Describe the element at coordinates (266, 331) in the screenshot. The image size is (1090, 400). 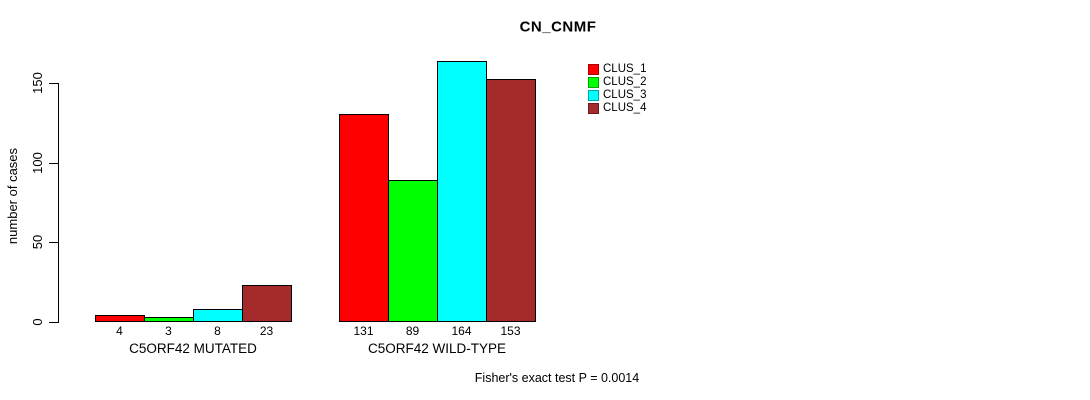
I see `bar-value-label: 23` at that location.